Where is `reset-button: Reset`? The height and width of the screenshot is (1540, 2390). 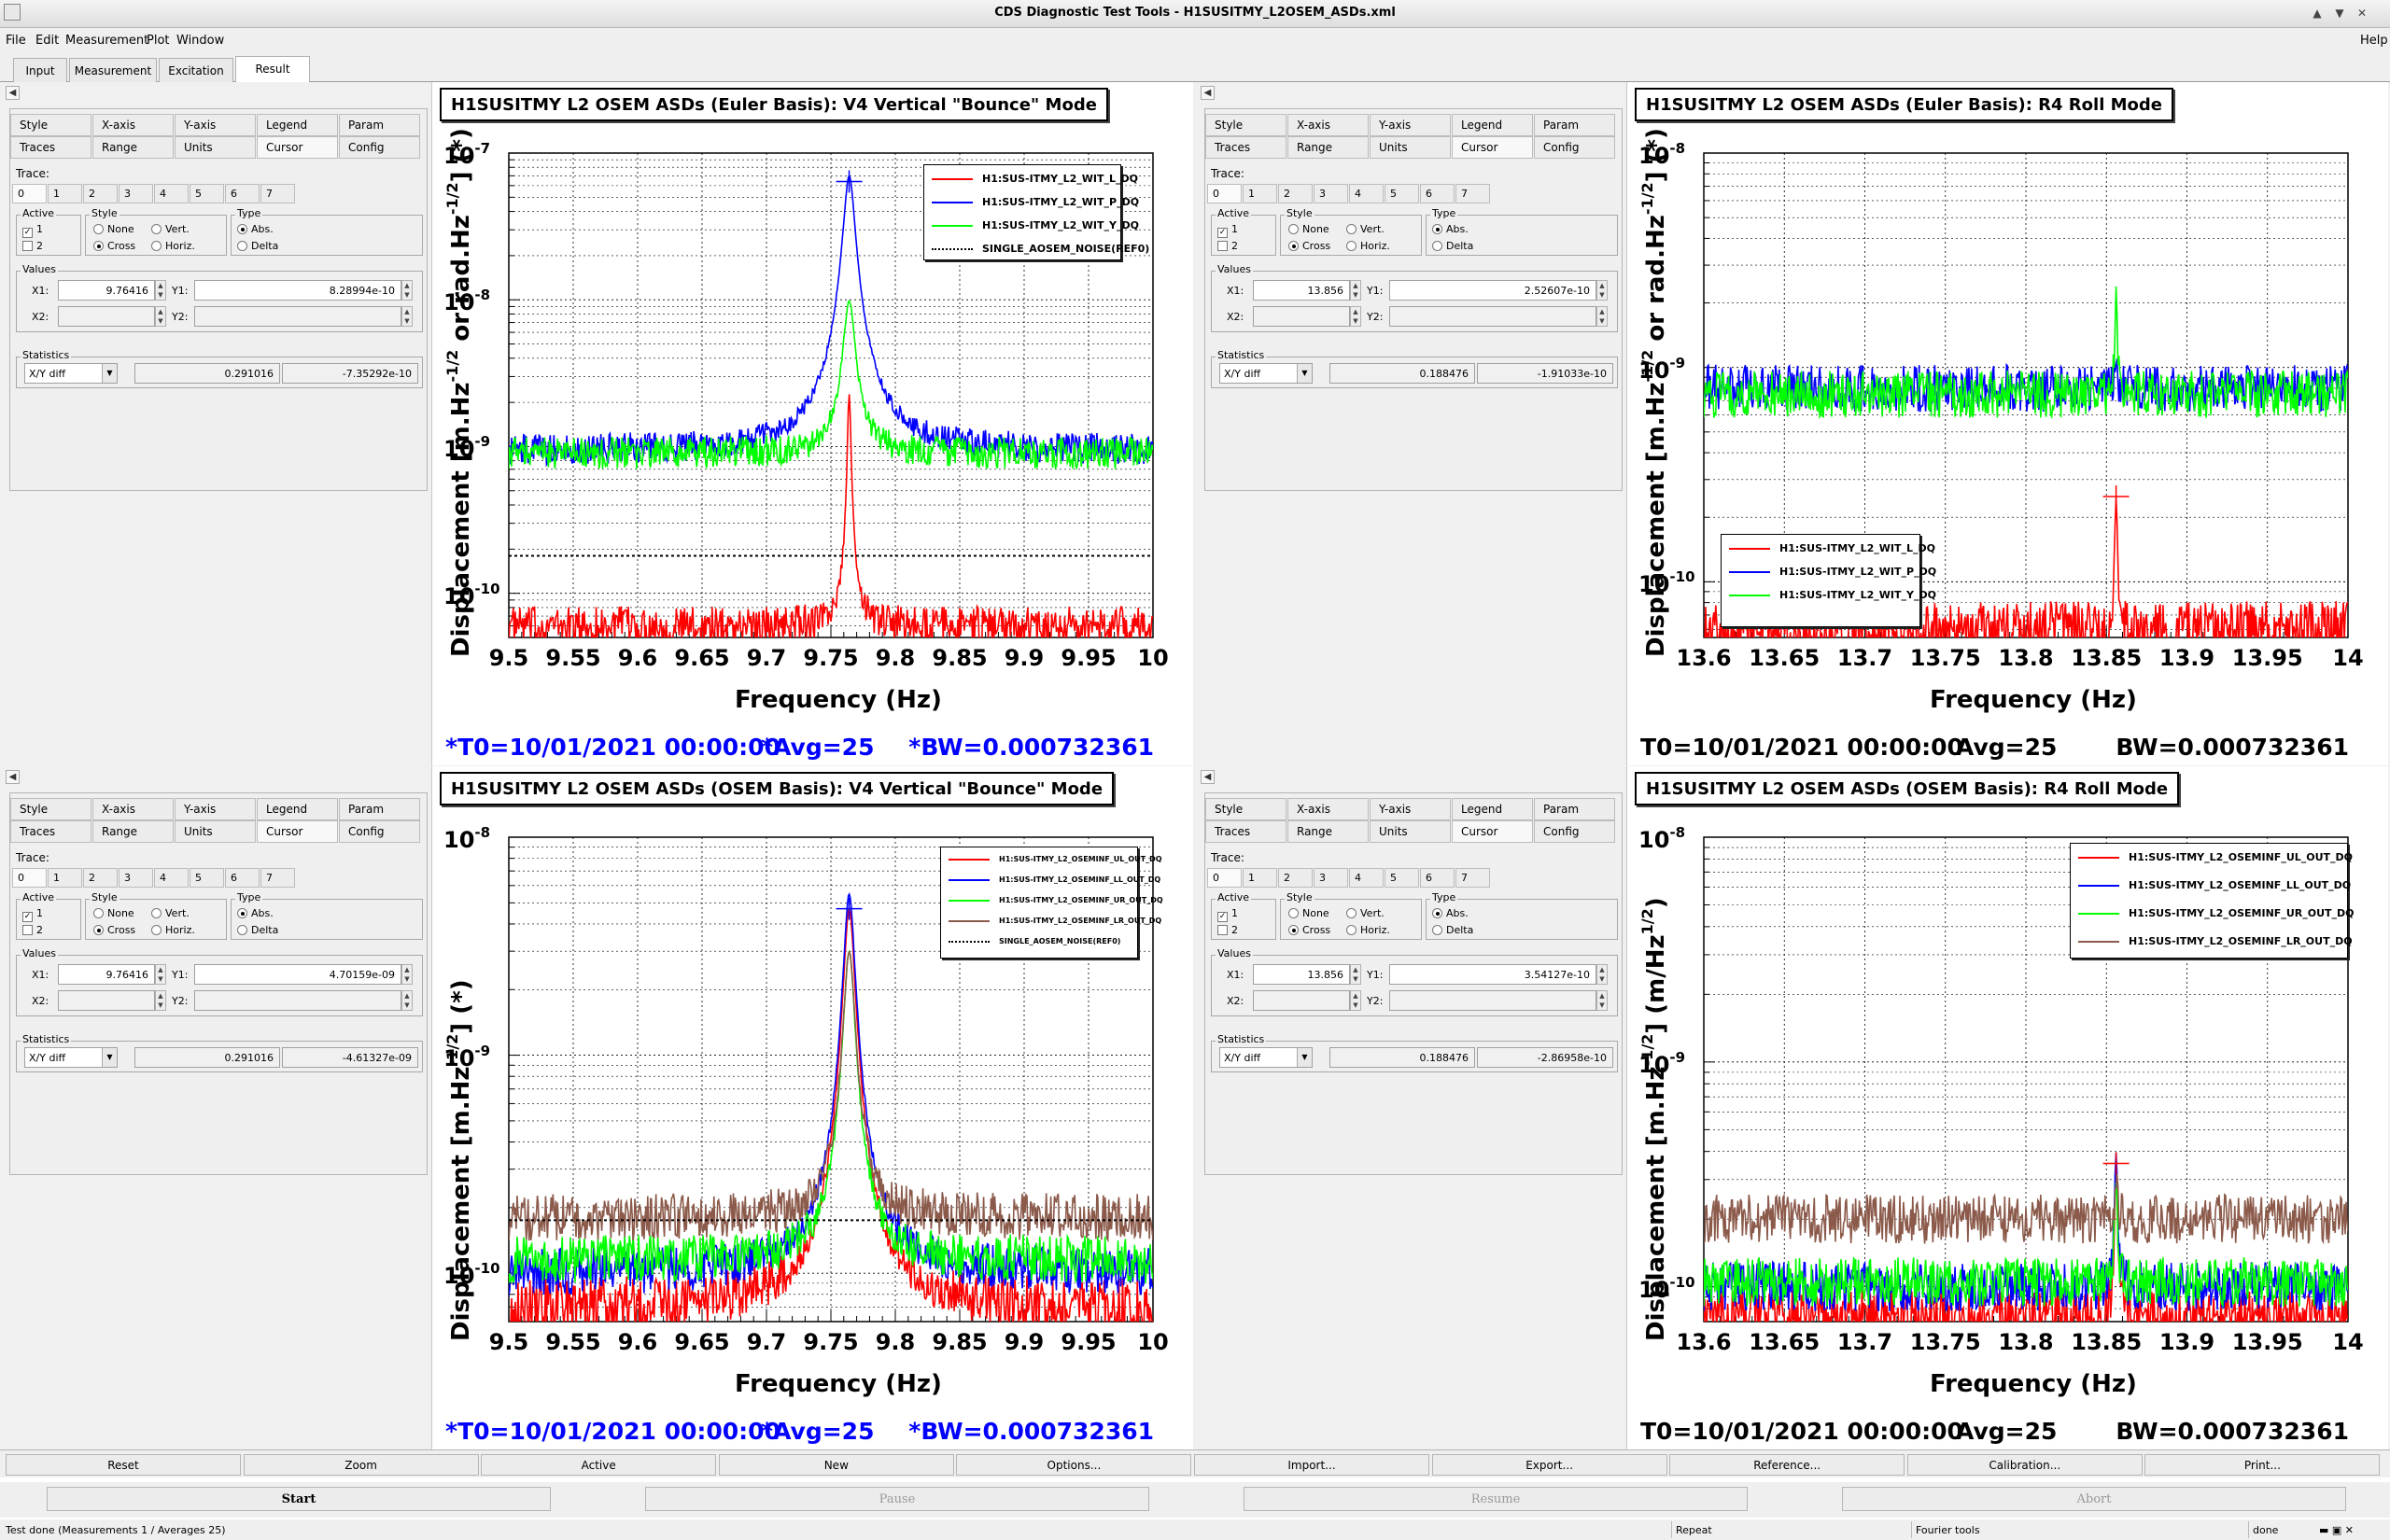 reset-button: Reset is located at coordinates (123, 1465).